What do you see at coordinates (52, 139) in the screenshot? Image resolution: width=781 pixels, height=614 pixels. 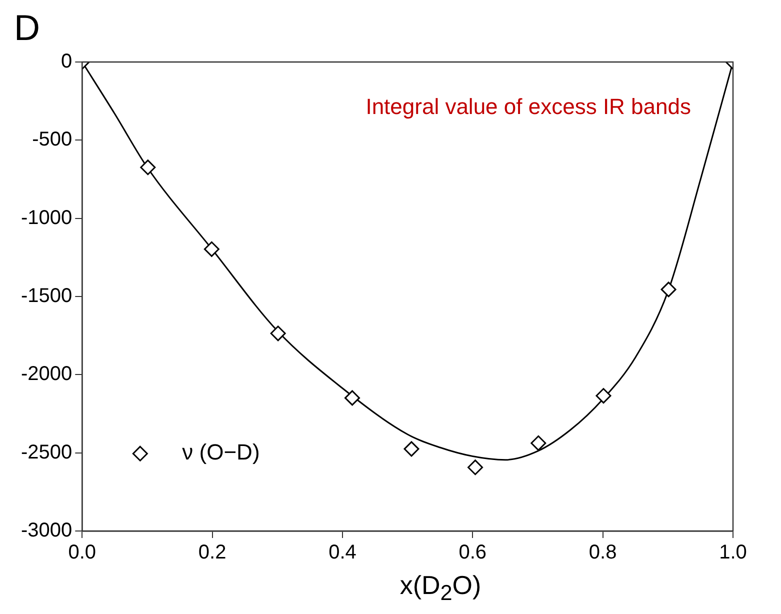 I see `y-tick-label: -500` at bounding box center [52, 139].